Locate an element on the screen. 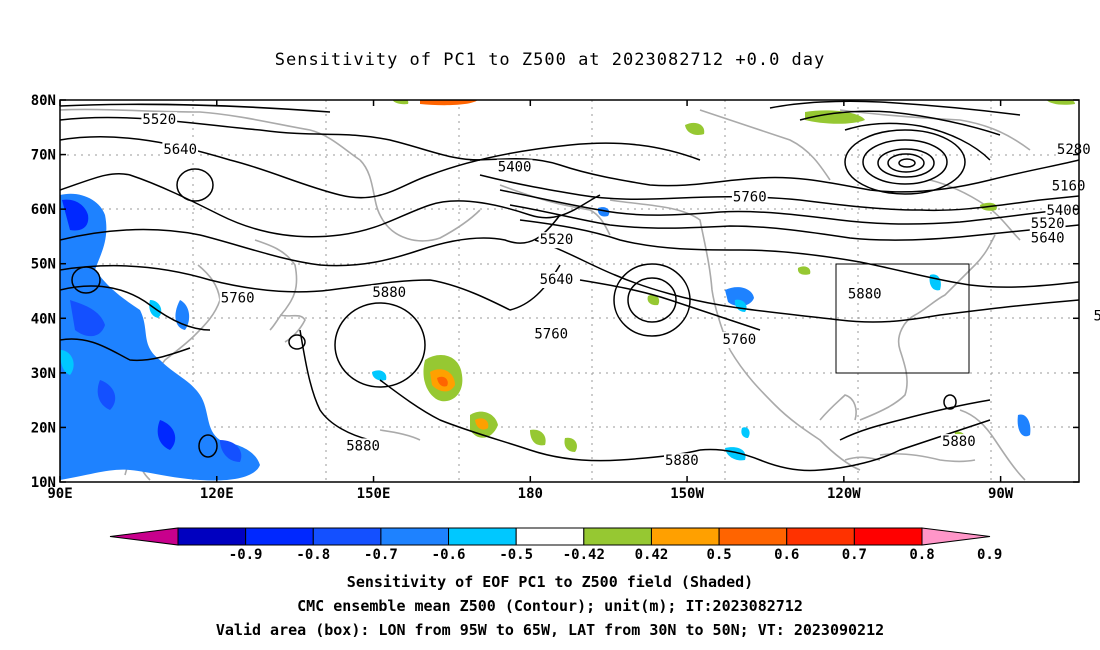 Image resolution: width=1100 pixels, height=650 pixels. lat-label: 50N is located at coordinates (43, 265).